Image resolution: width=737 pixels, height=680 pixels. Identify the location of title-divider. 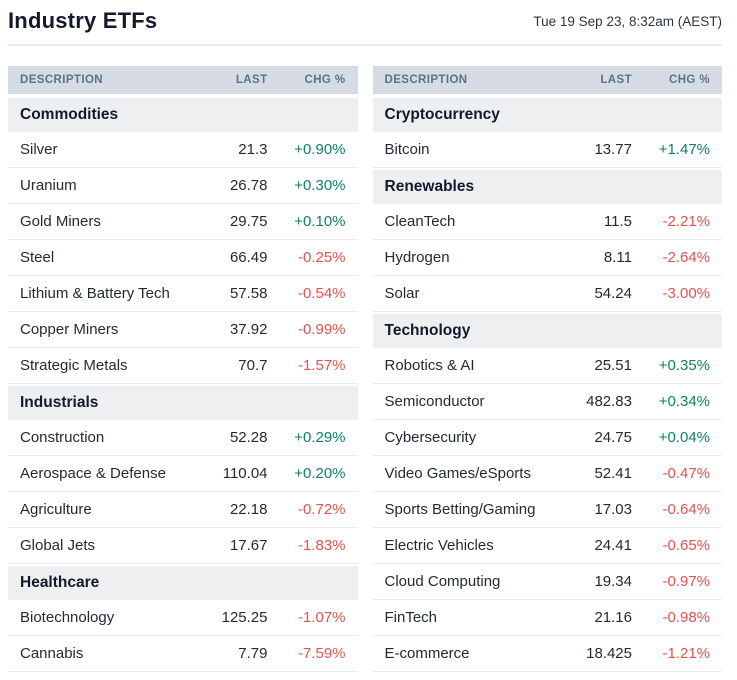
(365, 45).